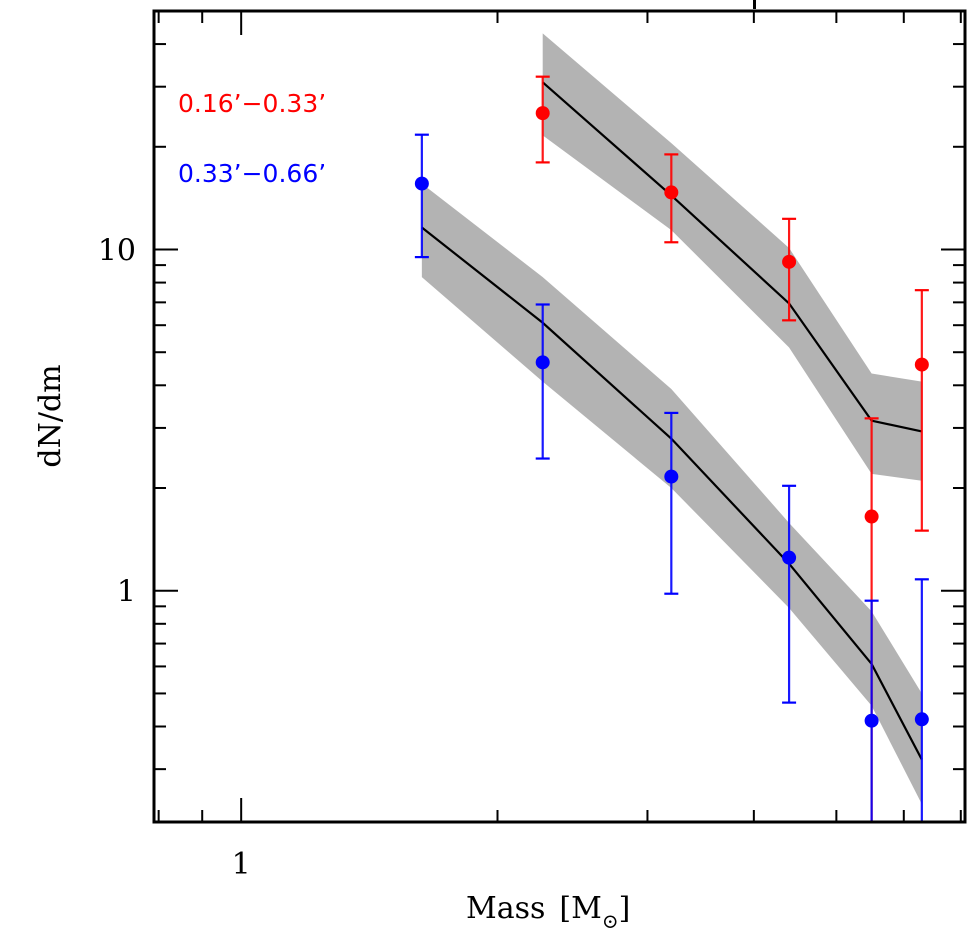 This screenshot has width=978, height=938. I want to click on y-tick-label: 1, so click(126, 592).